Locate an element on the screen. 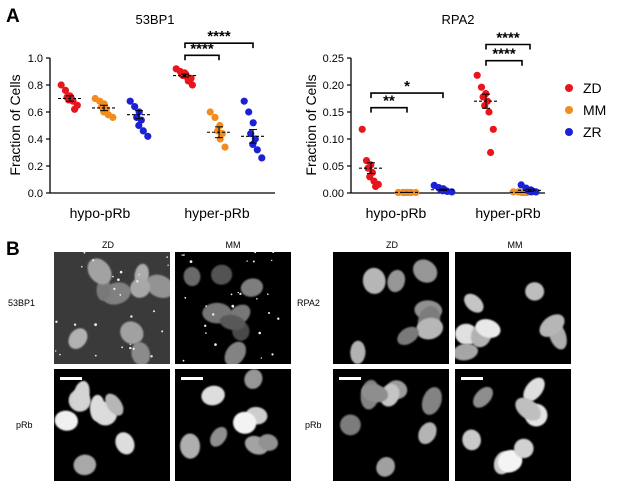 The height and width of the screenshot is (490, 617). micrograph-background is located at coordinates (233, 425).